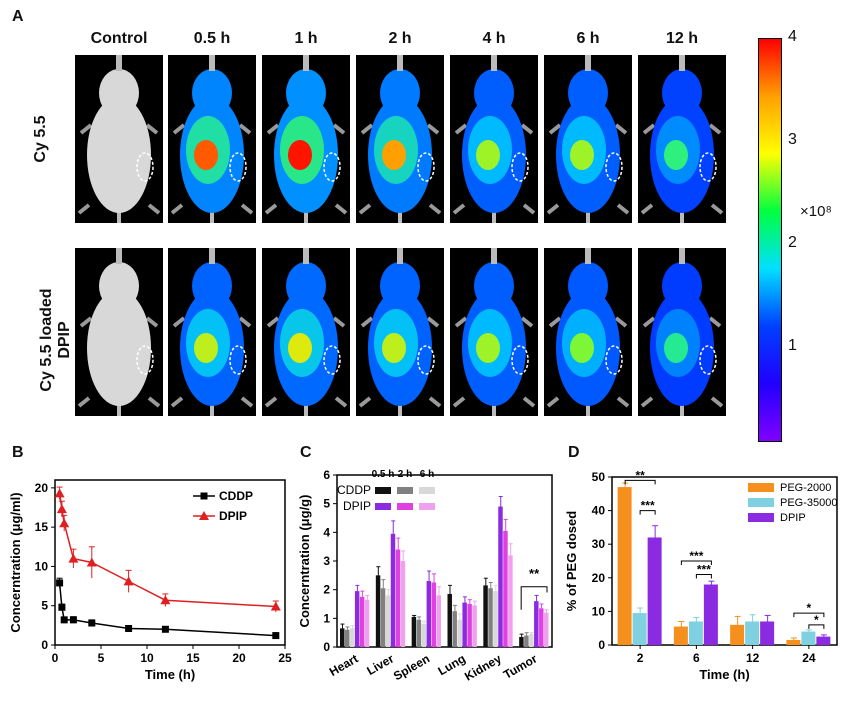 The image size is (850, 705). I want to click on mouse-body, so click(119, 348).